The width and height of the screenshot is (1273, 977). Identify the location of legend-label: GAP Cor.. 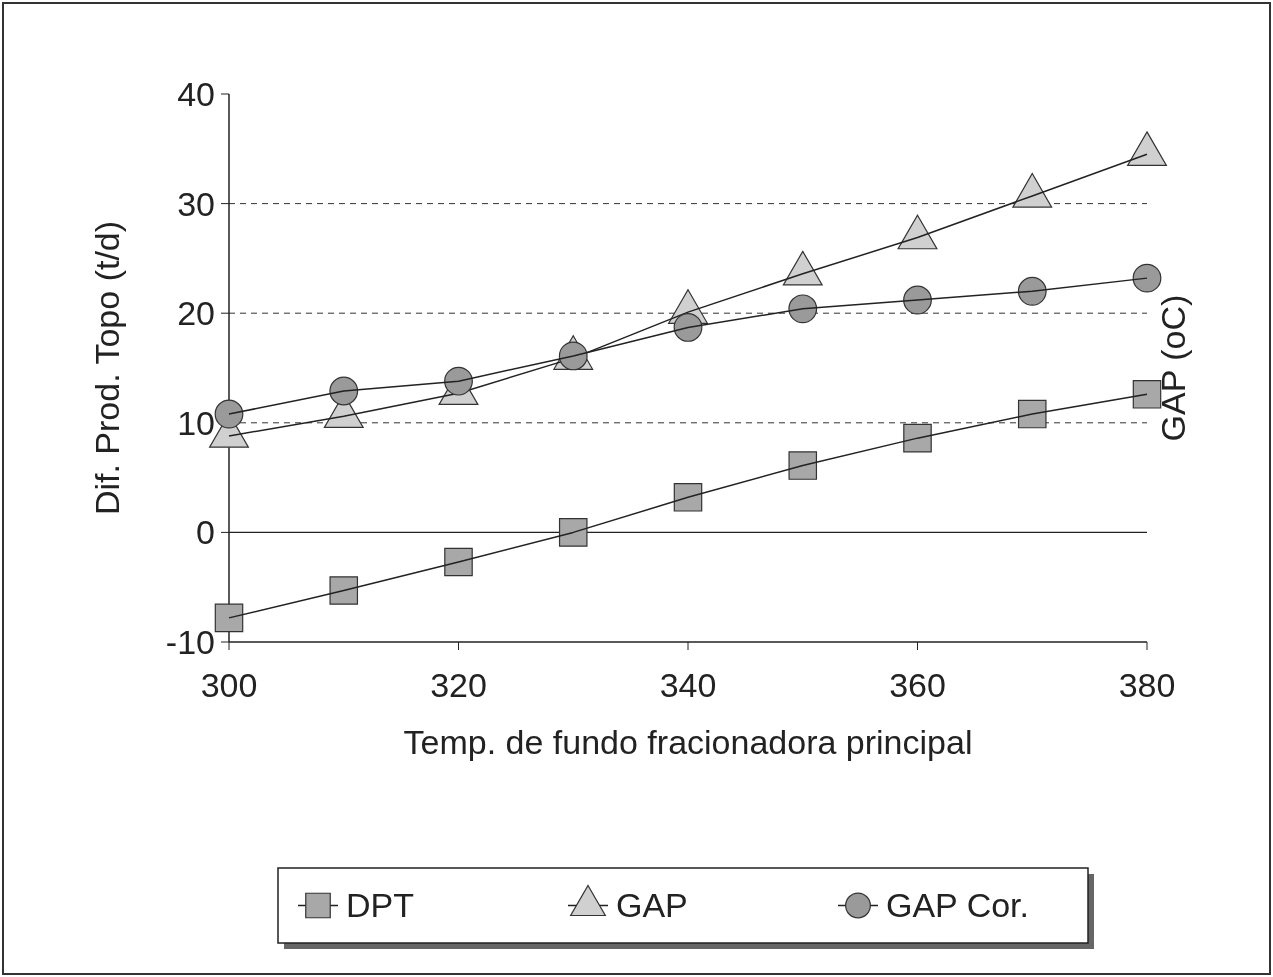
(957, 905).